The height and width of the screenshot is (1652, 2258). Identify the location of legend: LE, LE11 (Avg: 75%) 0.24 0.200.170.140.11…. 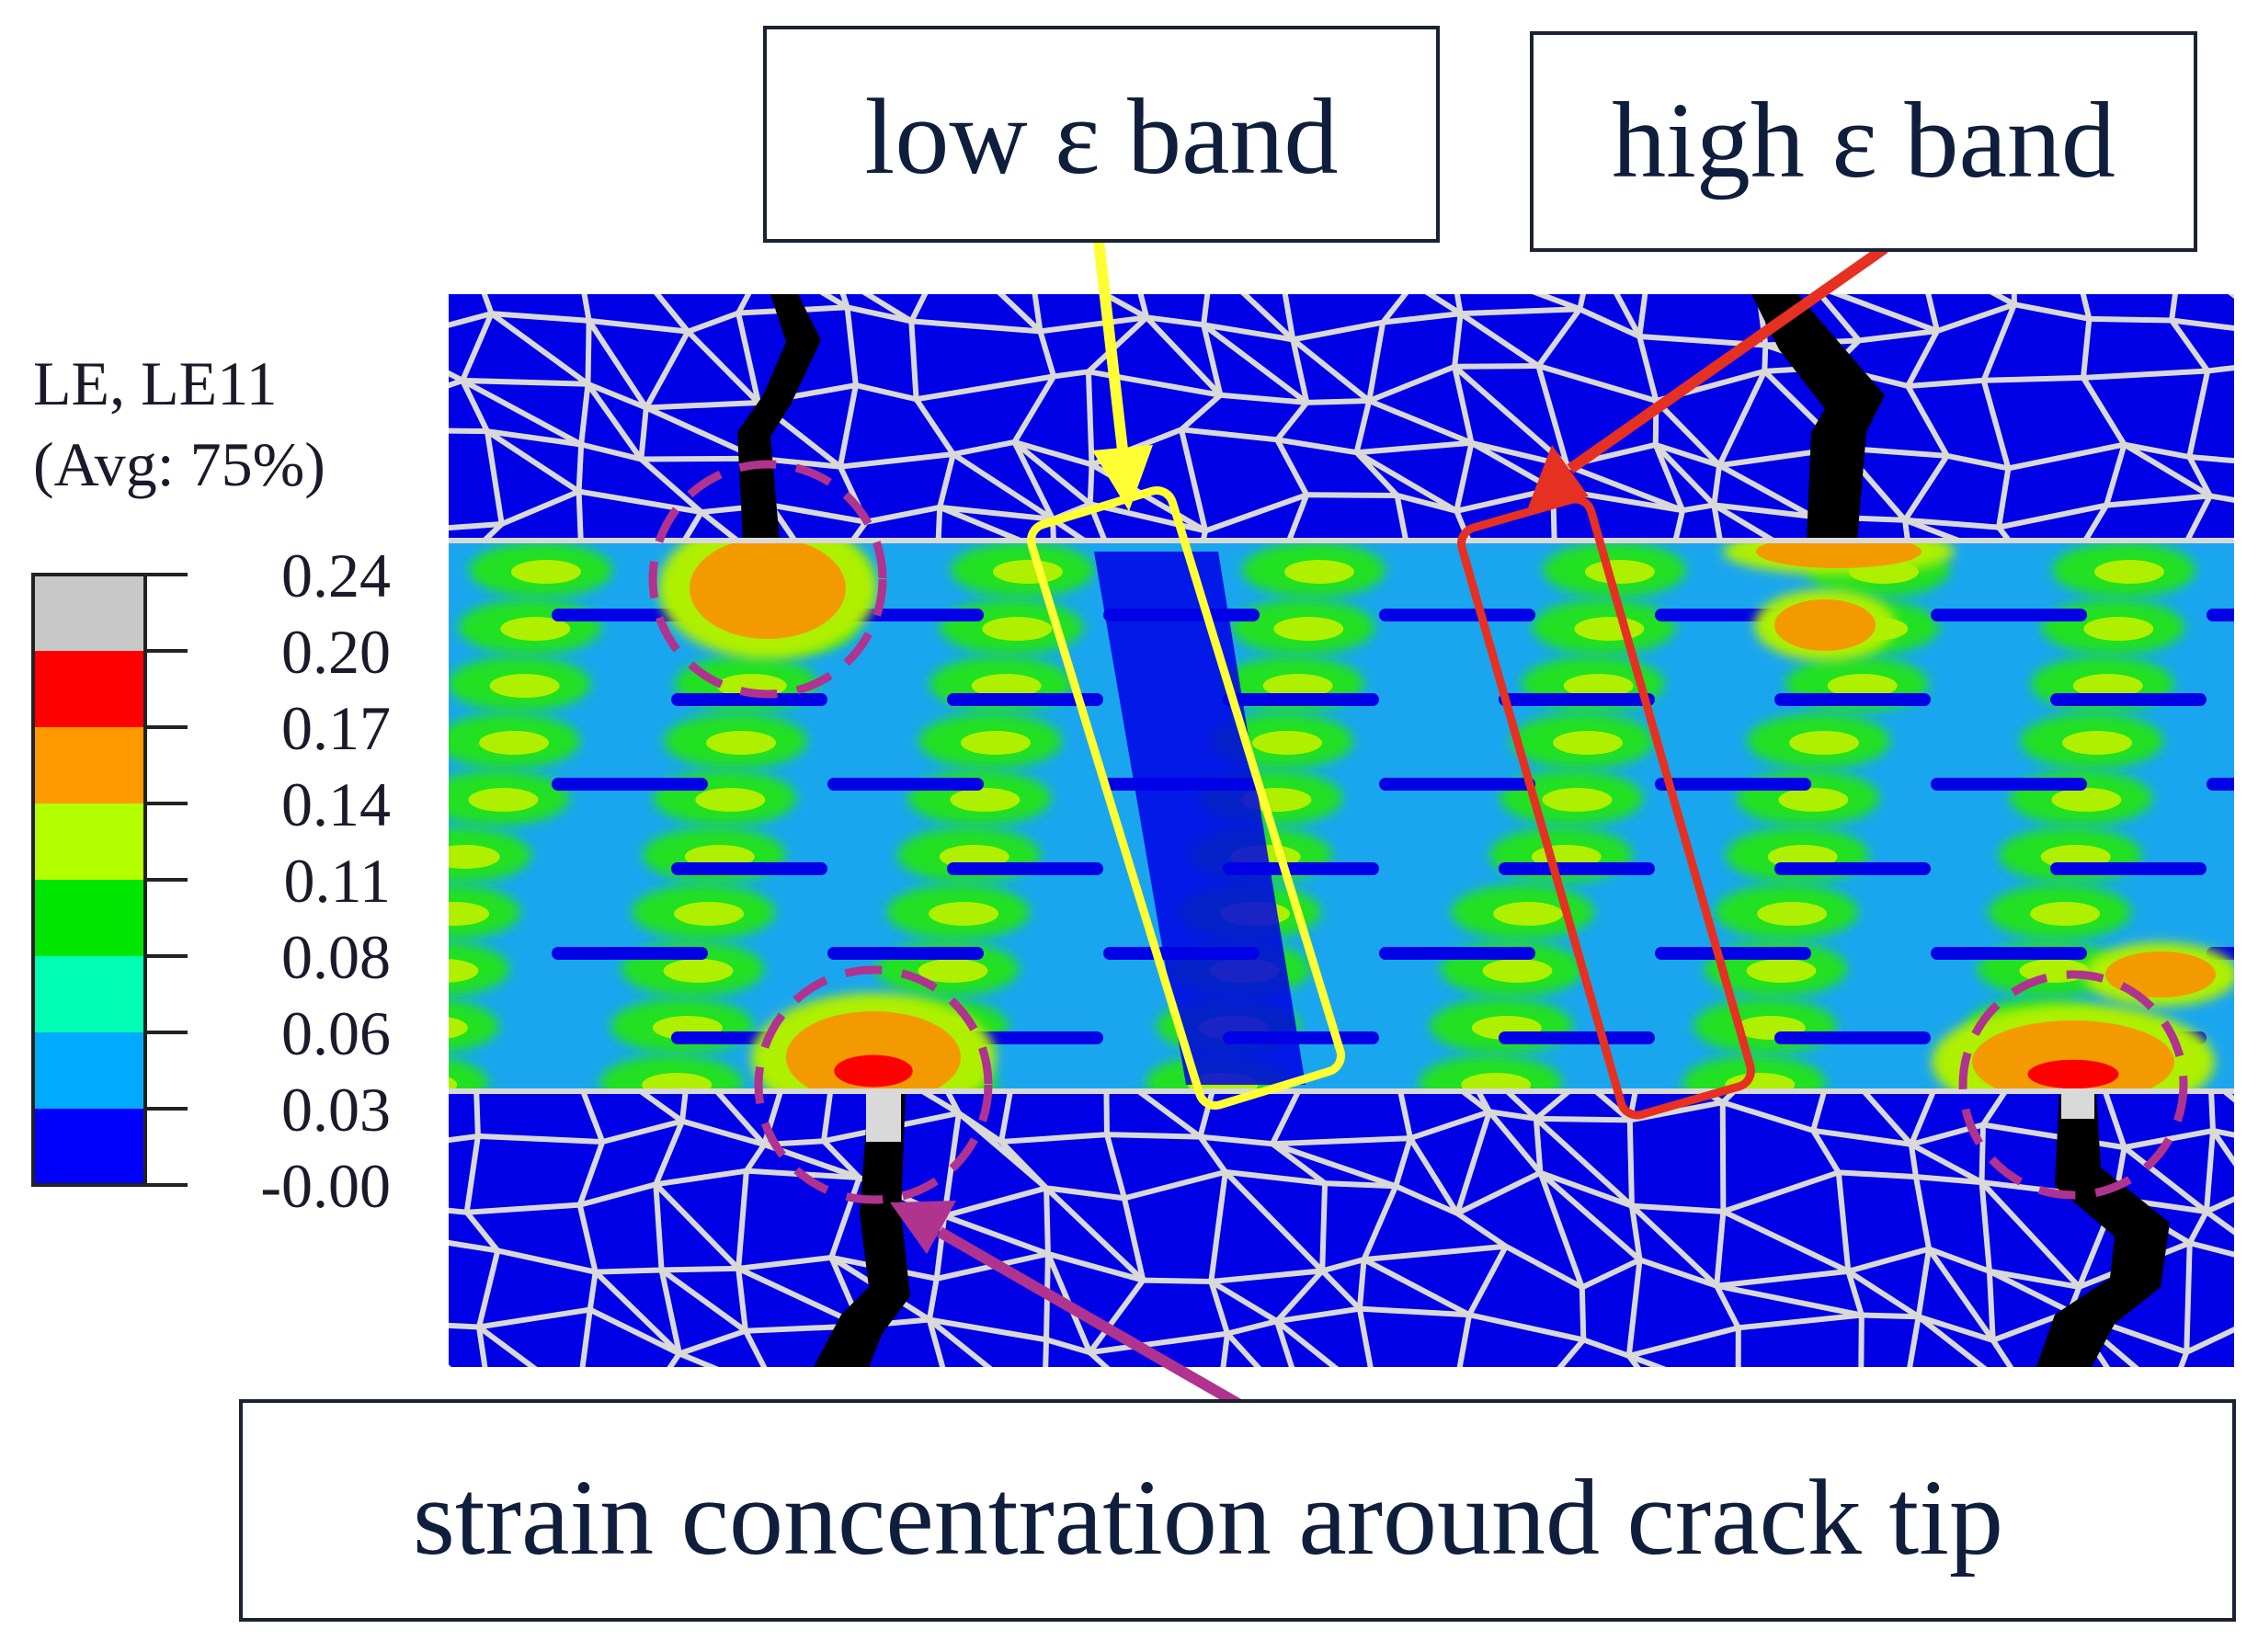
(211, 785).